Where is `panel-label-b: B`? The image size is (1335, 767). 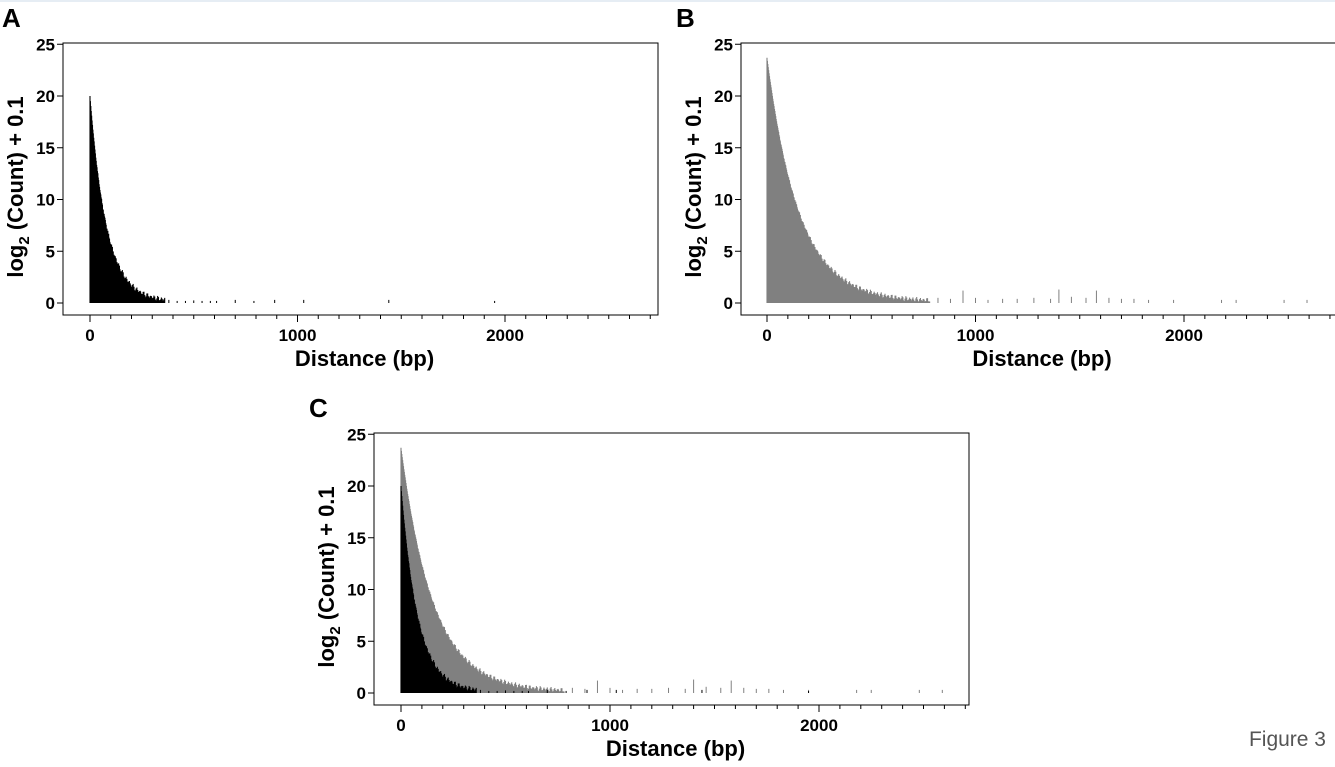
panel-label-b: B is located at coordinates (685, 18).